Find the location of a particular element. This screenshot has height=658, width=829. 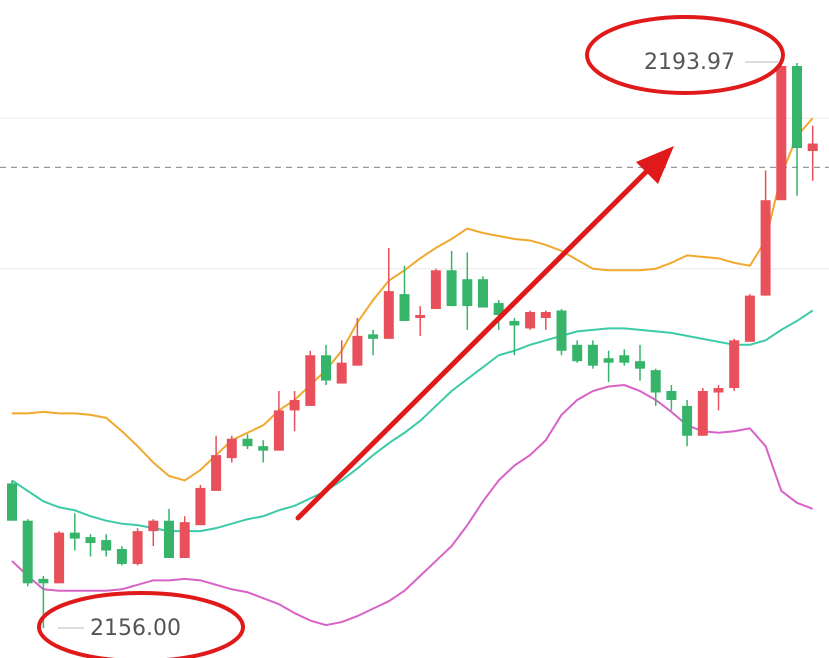

annotation-label: 2193.97 is located at coordinates (689, 62).